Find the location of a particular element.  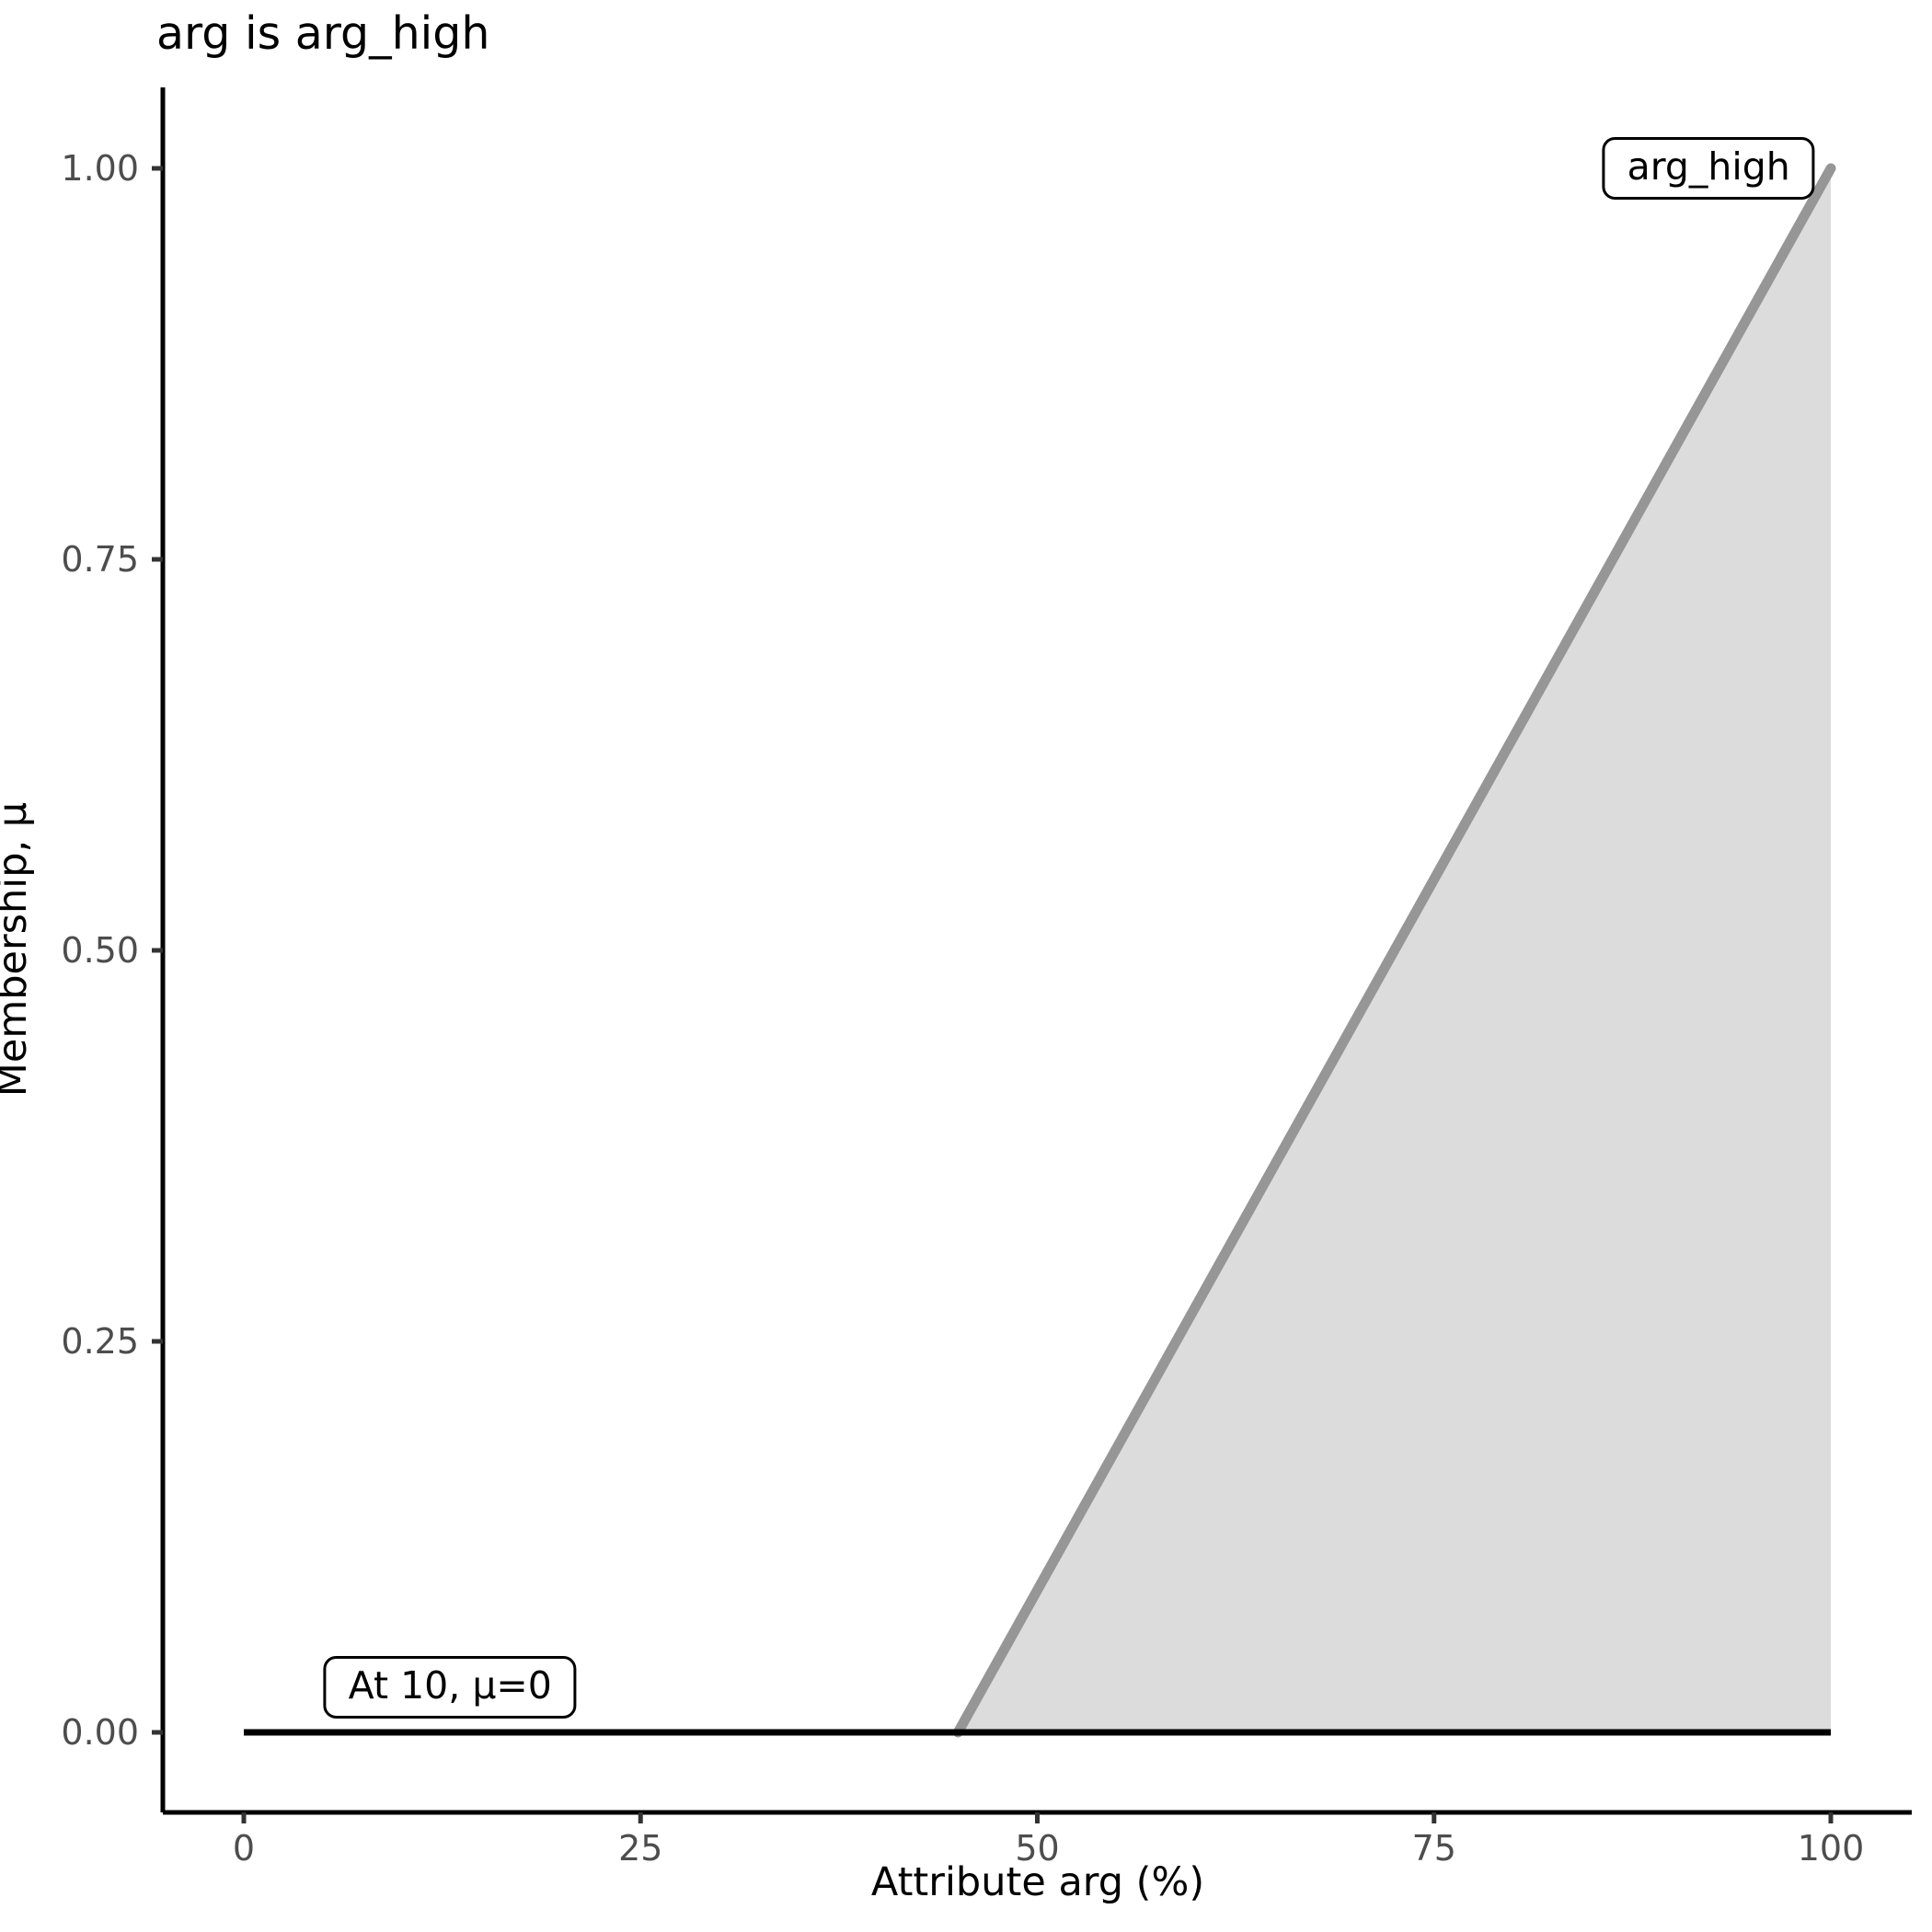

x-tick-label: 0 is located at coordinates (244, 1848).